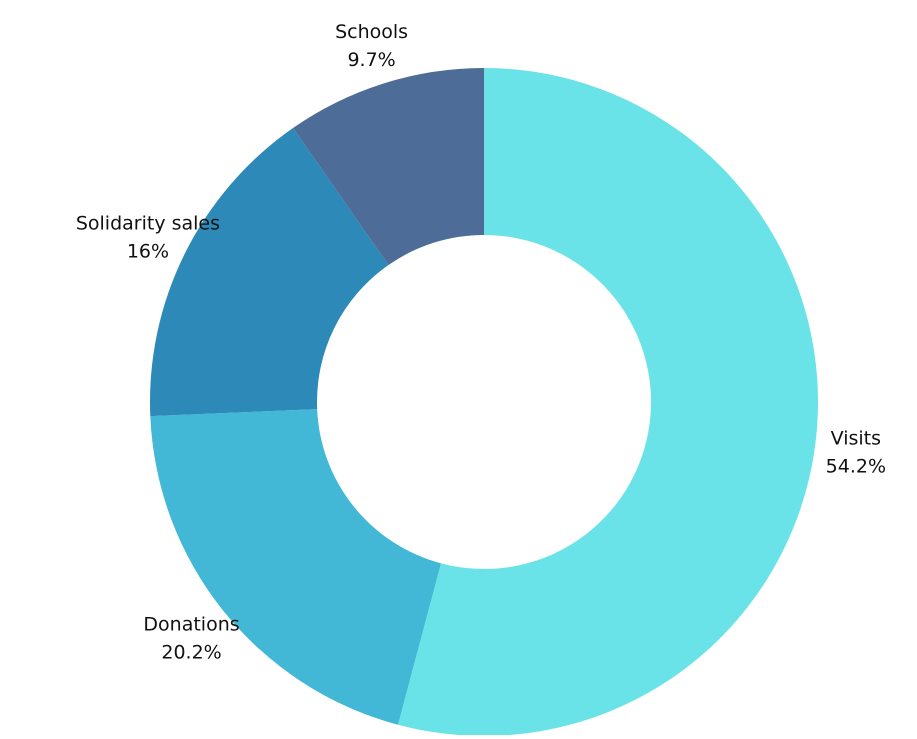  What do you see at coordinates (191, 639) in the screenshot?
I see `slice-label-group: Donations 20.2%` at bounding box center [191, 639].